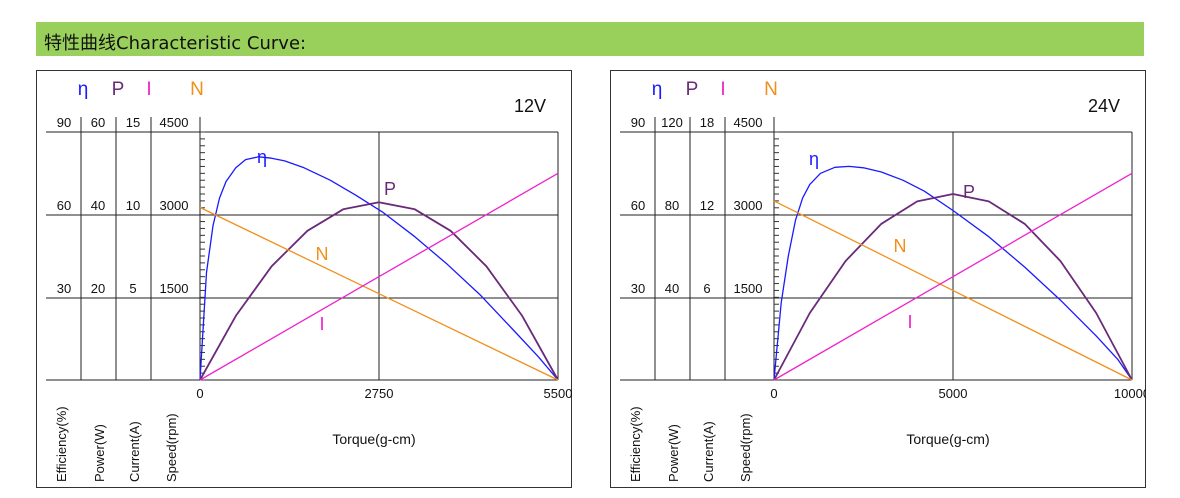 This screenshot has width=1180, height=498. Describe the element at coordinates (132, 288) in the screenshot. I see `current-scale-tick: 5` at that location.